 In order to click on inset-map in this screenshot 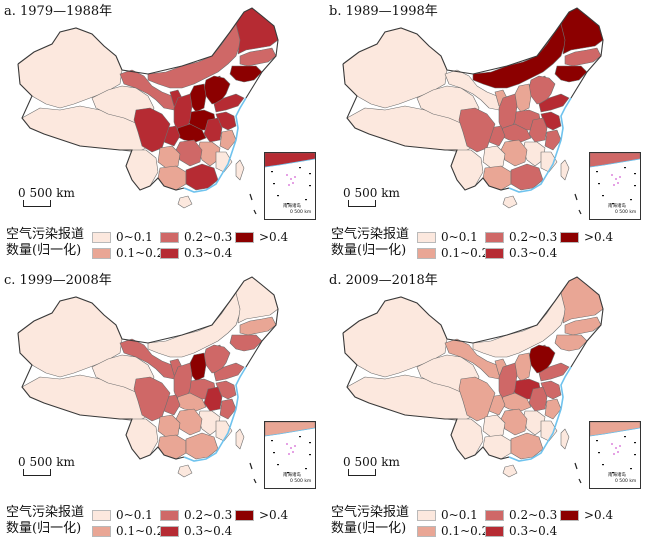, I will do `click(615, 448)`.